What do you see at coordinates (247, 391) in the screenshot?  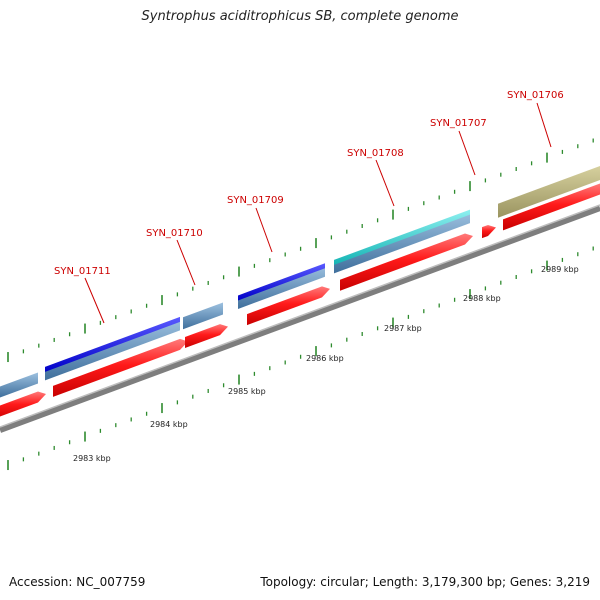 I see `position-label-2985: 2985 kbp` at bounding box center [247, 391].